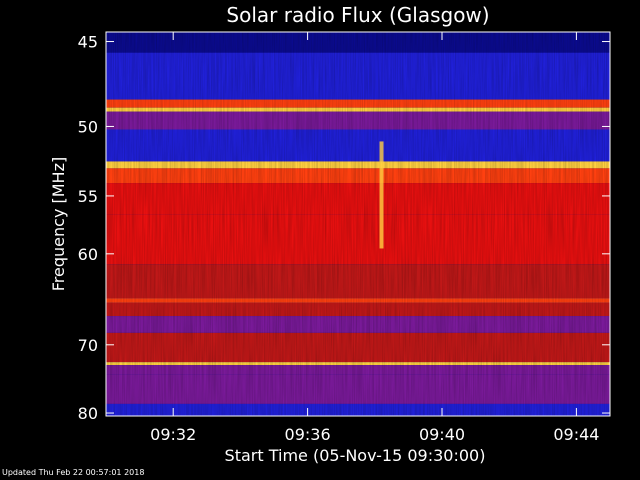 Image resolution: width=640 pixels, height=480 pixels. What do you see at coordinates (357, 15) in the screenshot?
I see `chart-title: Solar radio Flux (Glasgow)` at bounding box center [357, 15].